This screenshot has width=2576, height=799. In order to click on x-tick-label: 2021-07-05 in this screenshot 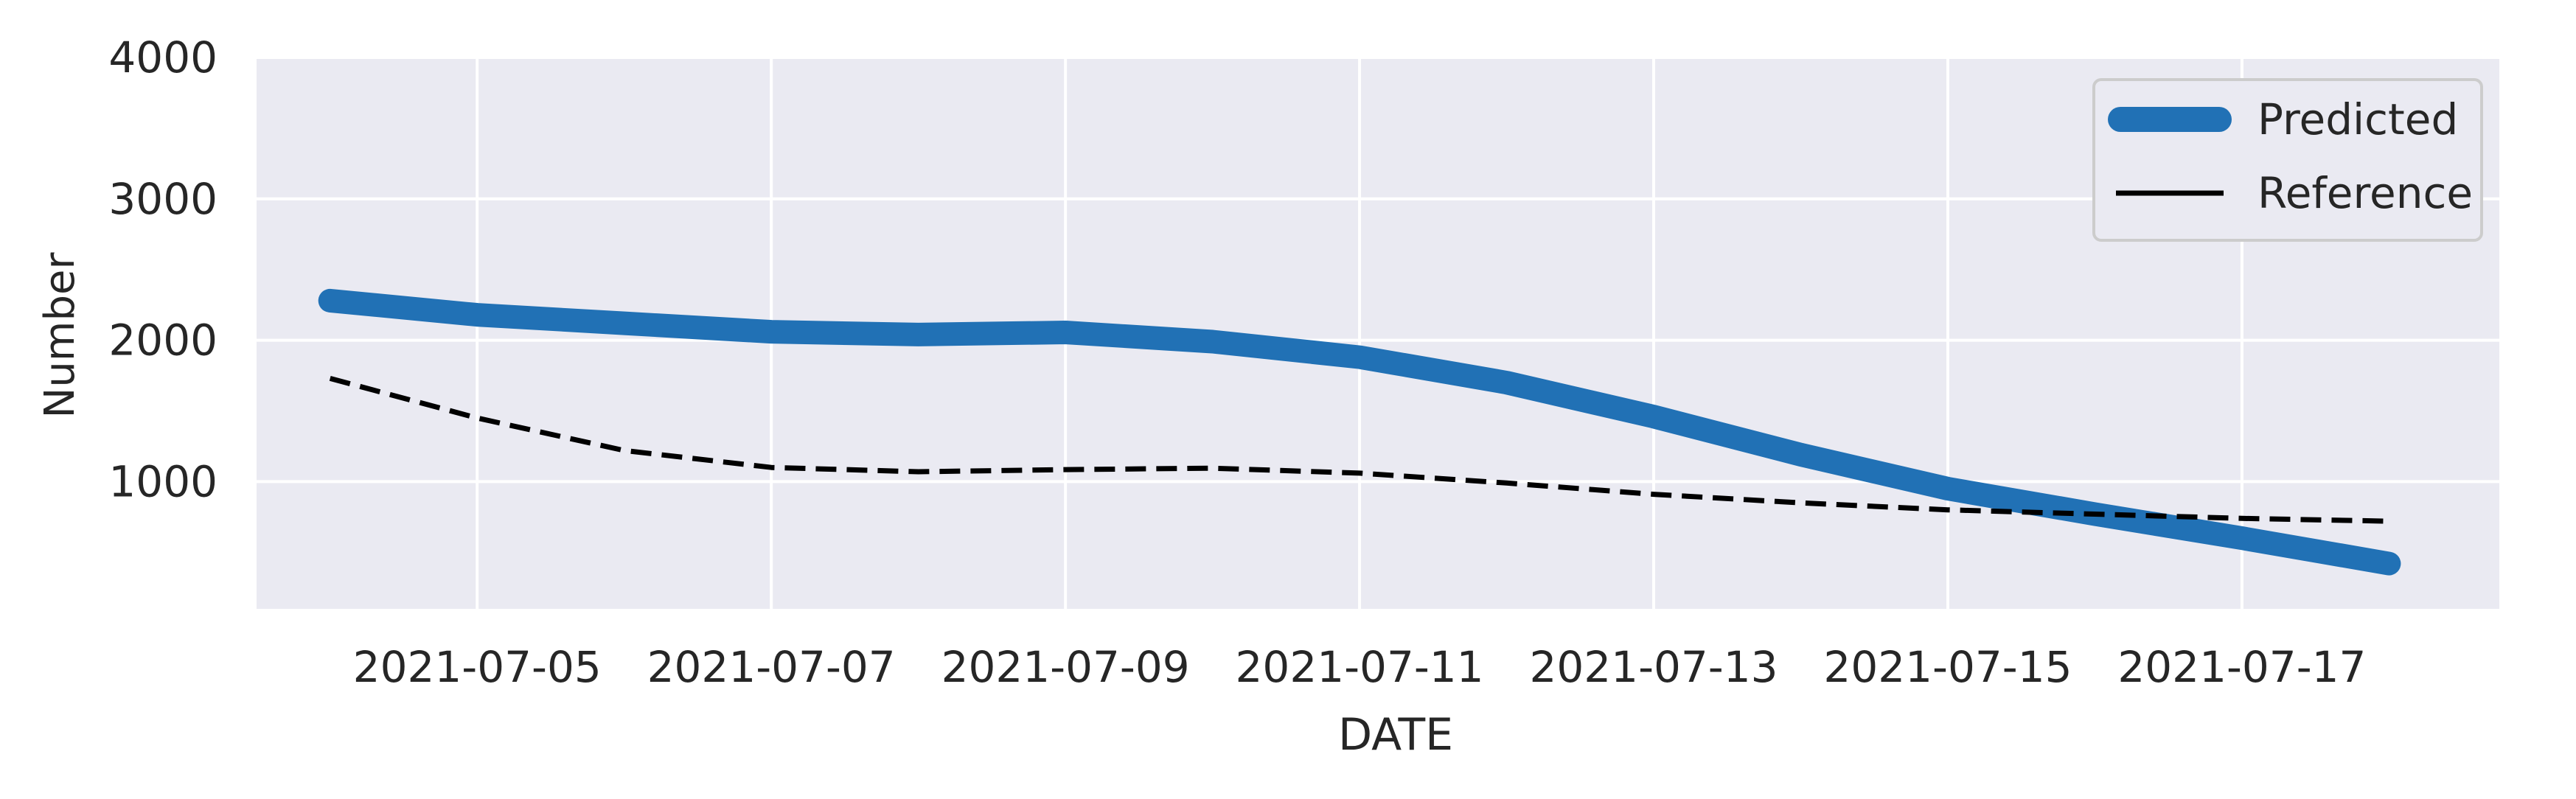, I will do `click(477, 667)`.